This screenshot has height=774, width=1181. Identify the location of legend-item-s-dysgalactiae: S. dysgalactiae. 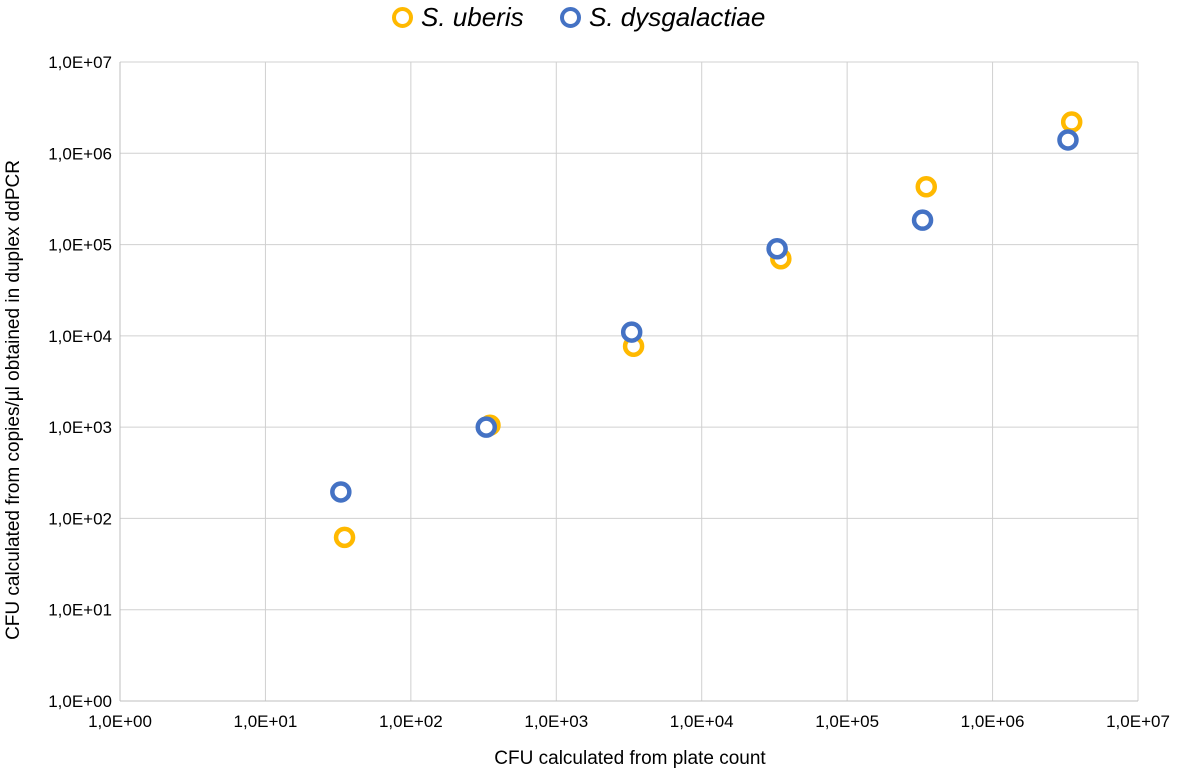
(662, 17).